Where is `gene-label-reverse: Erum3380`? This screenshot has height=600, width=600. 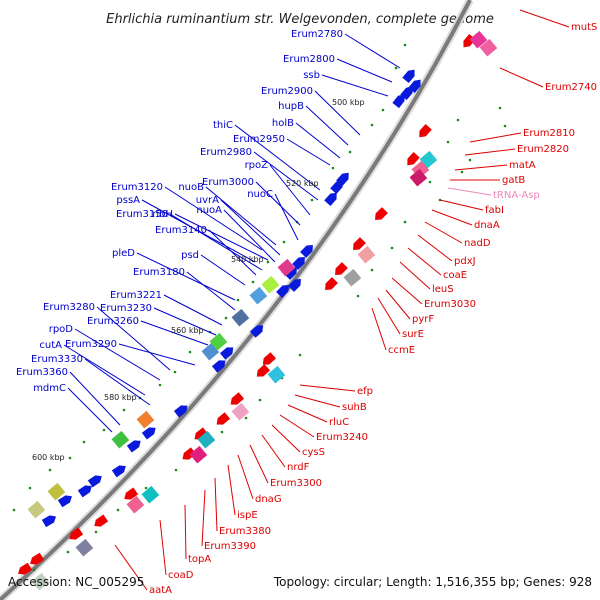 gene-label-reverse: Erum3380 is located at coordinates (245, 531).